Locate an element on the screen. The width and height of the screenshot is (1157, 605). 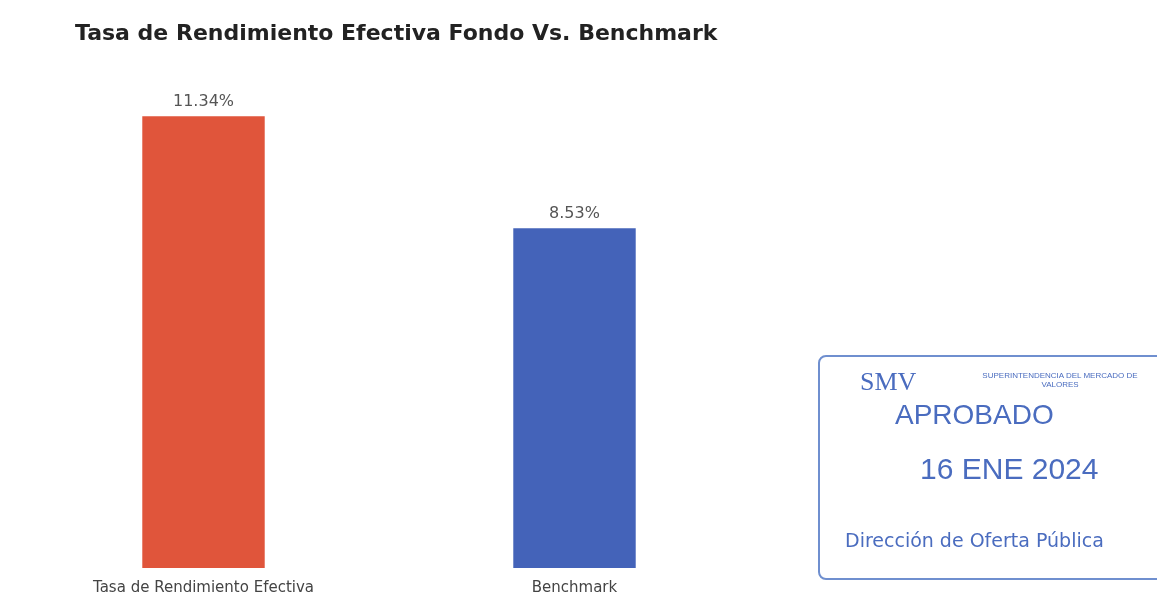
data-label: 11.34% is located at coordinates (203, 101).